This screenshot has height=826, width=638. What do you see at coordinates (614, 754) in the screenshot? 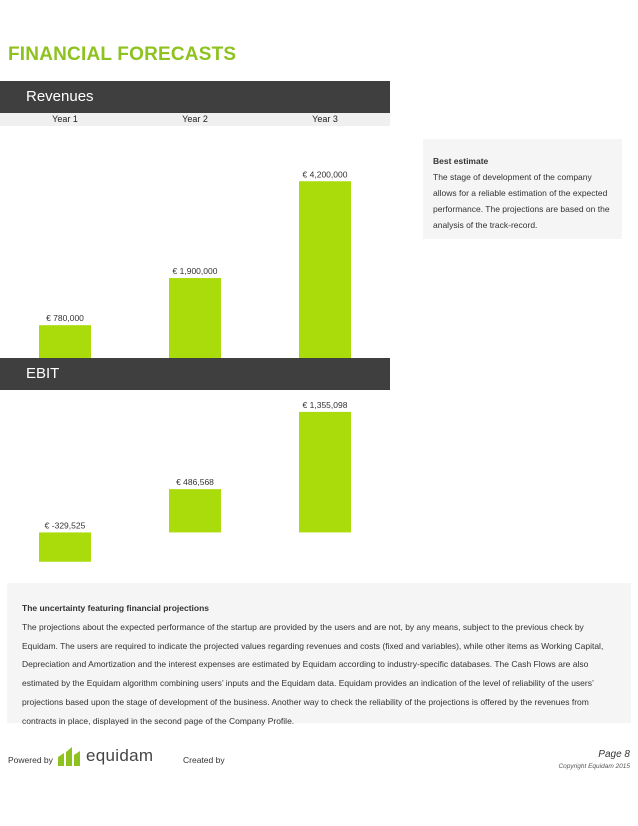
I see `page-number: Page 8` at bounding box center [614, 754].